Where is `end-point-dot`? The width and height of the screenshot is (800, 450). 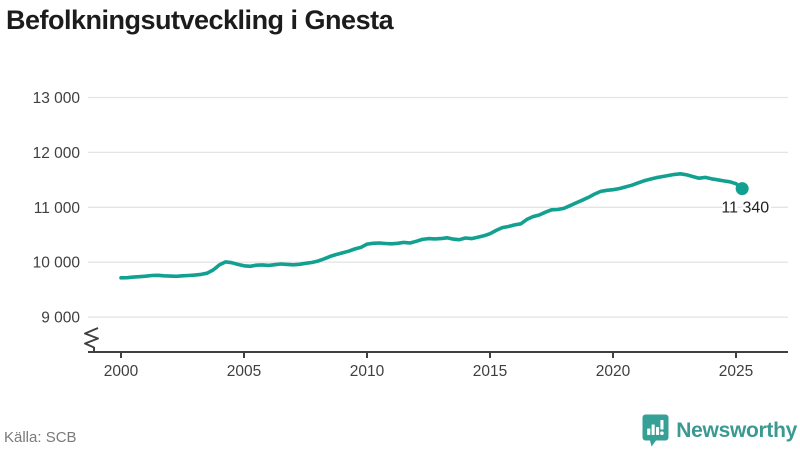 end-point-dot is located at coordinates (742, 189).